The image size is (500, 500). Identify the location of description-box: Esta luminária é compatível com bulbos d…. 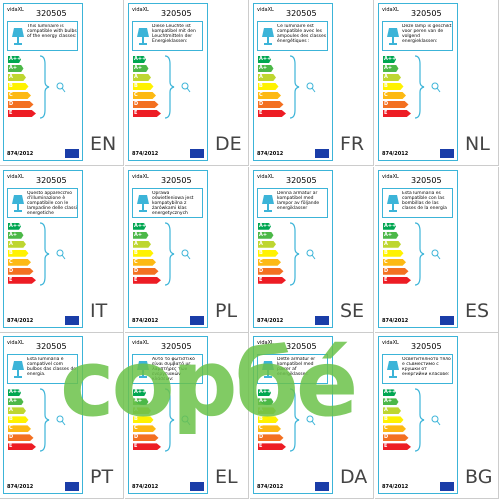
(42, 369).